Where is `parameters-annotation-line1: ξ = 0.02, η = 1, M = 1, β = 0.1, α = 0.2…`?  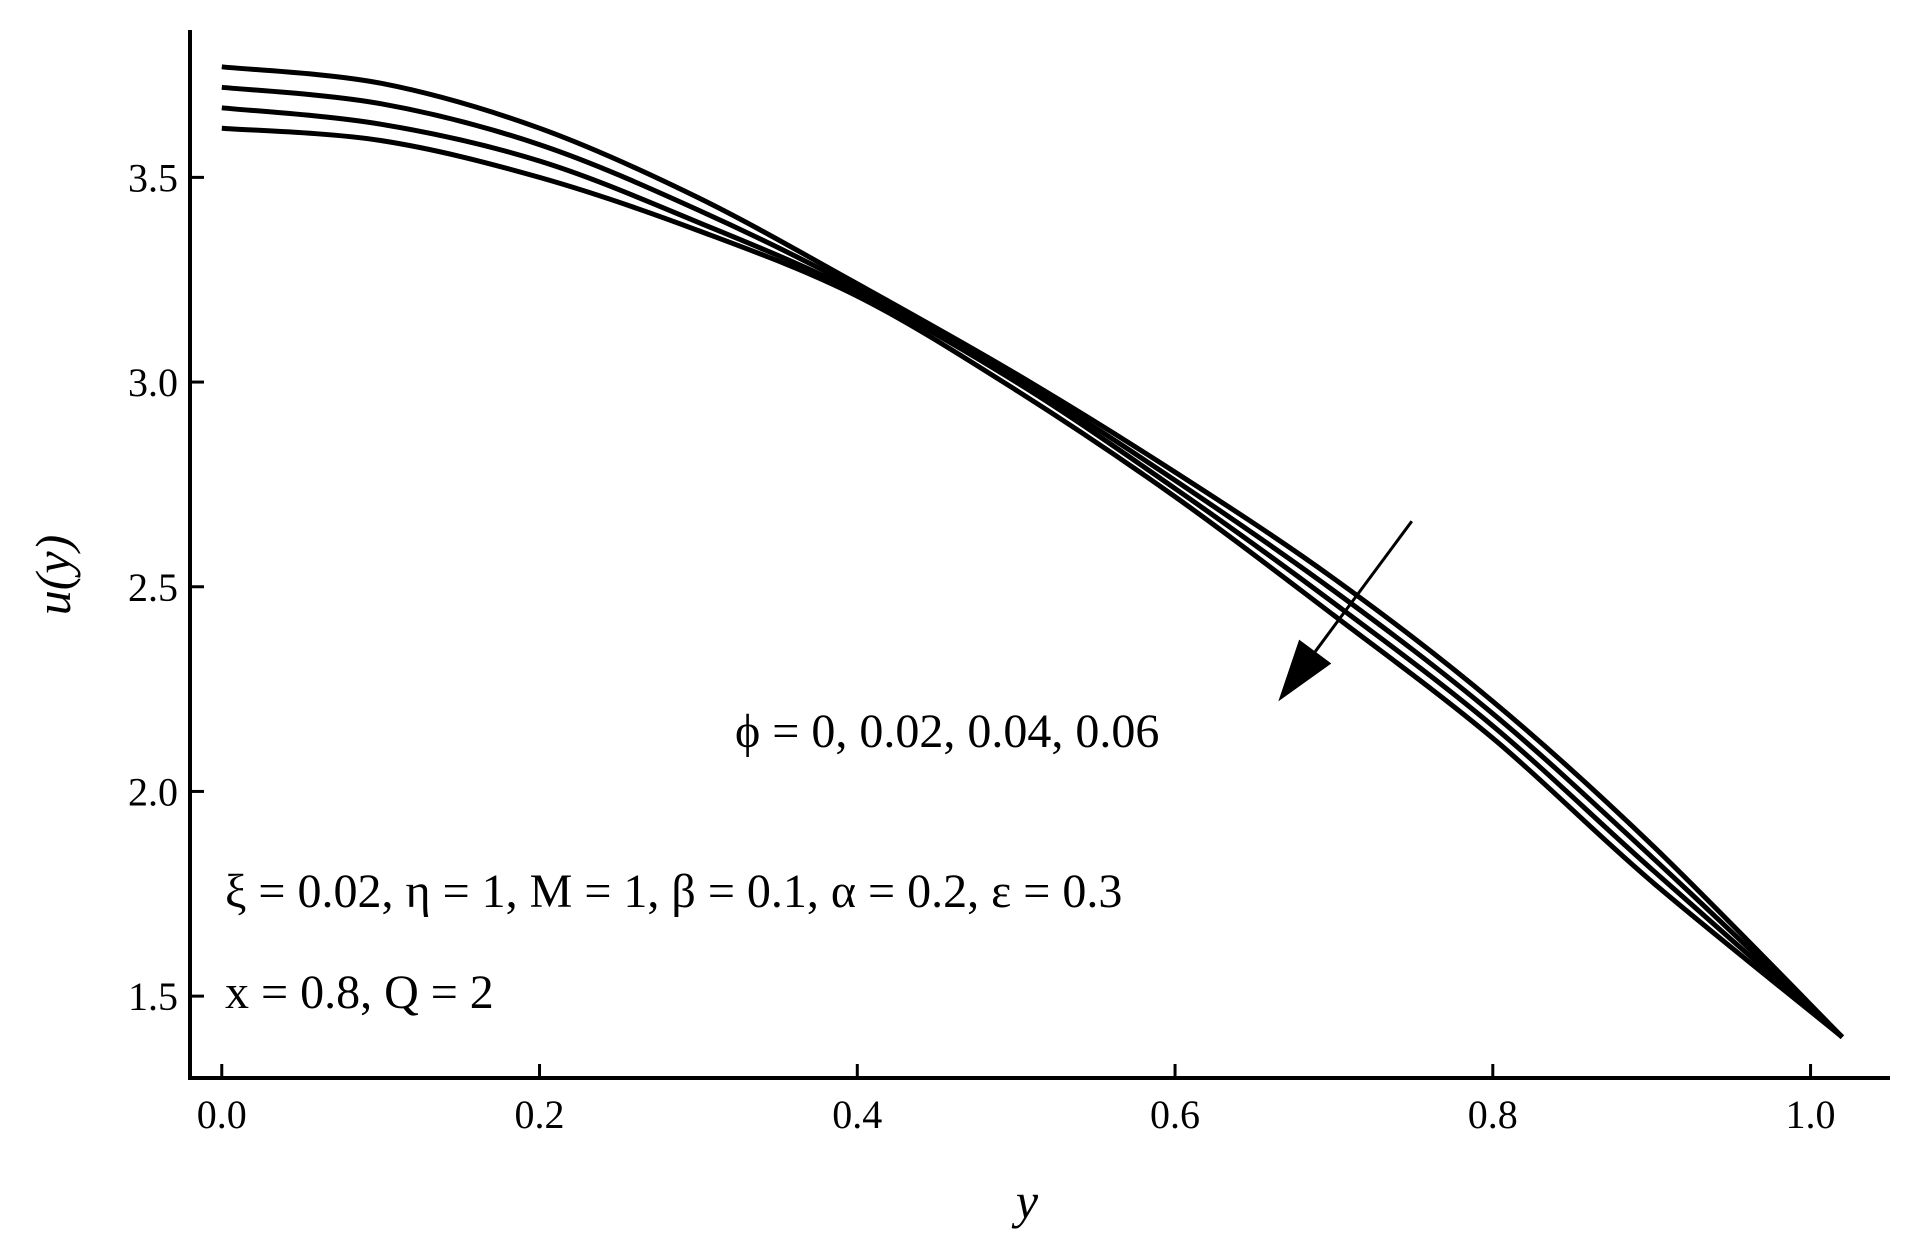 parameters-annotation-line1: ξ = 0.02, η = 1, M = 1, β = 0.1, α = 0.2… is located at coordinates (673, 891).